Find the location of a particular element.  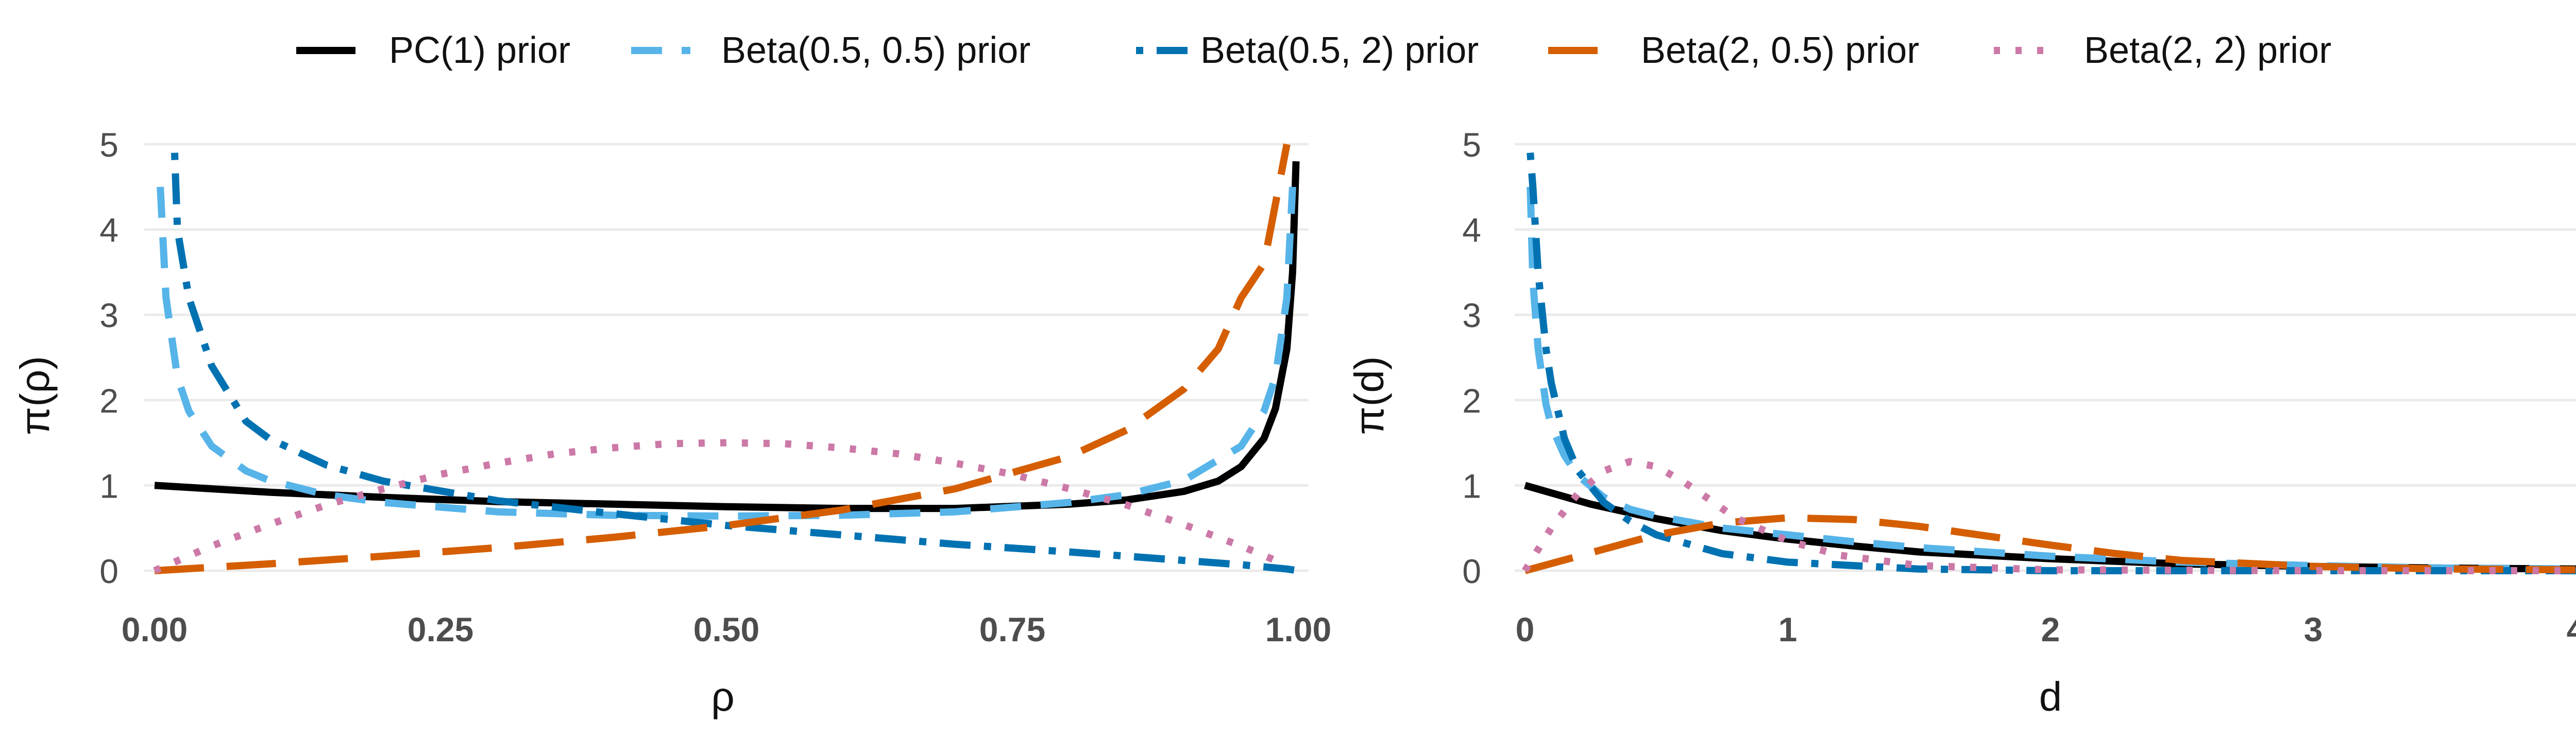

rho-series-beta-2-2-prior is located at coordinates (715, 506).